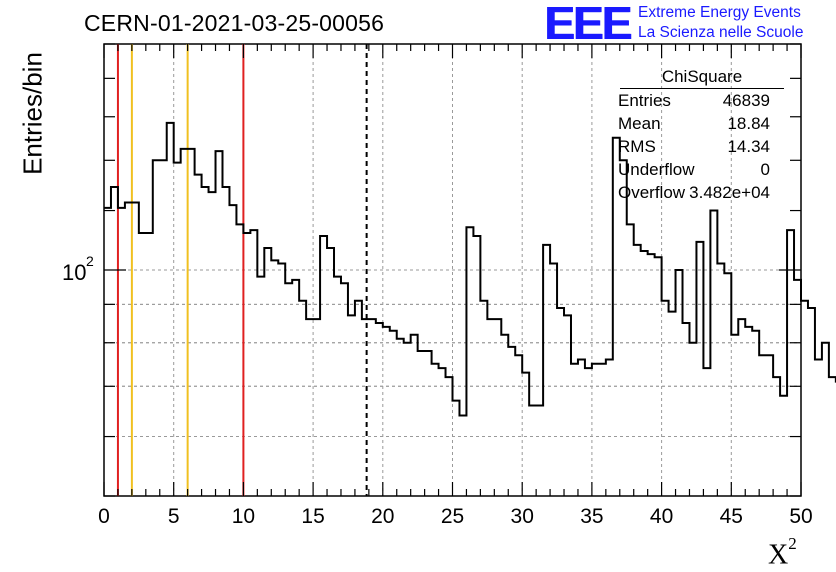 Image resolution: width=836 pixels, height=572 pixels. What do you see at coordinates (721, 32) in the screenshot?
I see `logo-line-2: La Scienza nelle Scuole` at bounding box center [721, 32].